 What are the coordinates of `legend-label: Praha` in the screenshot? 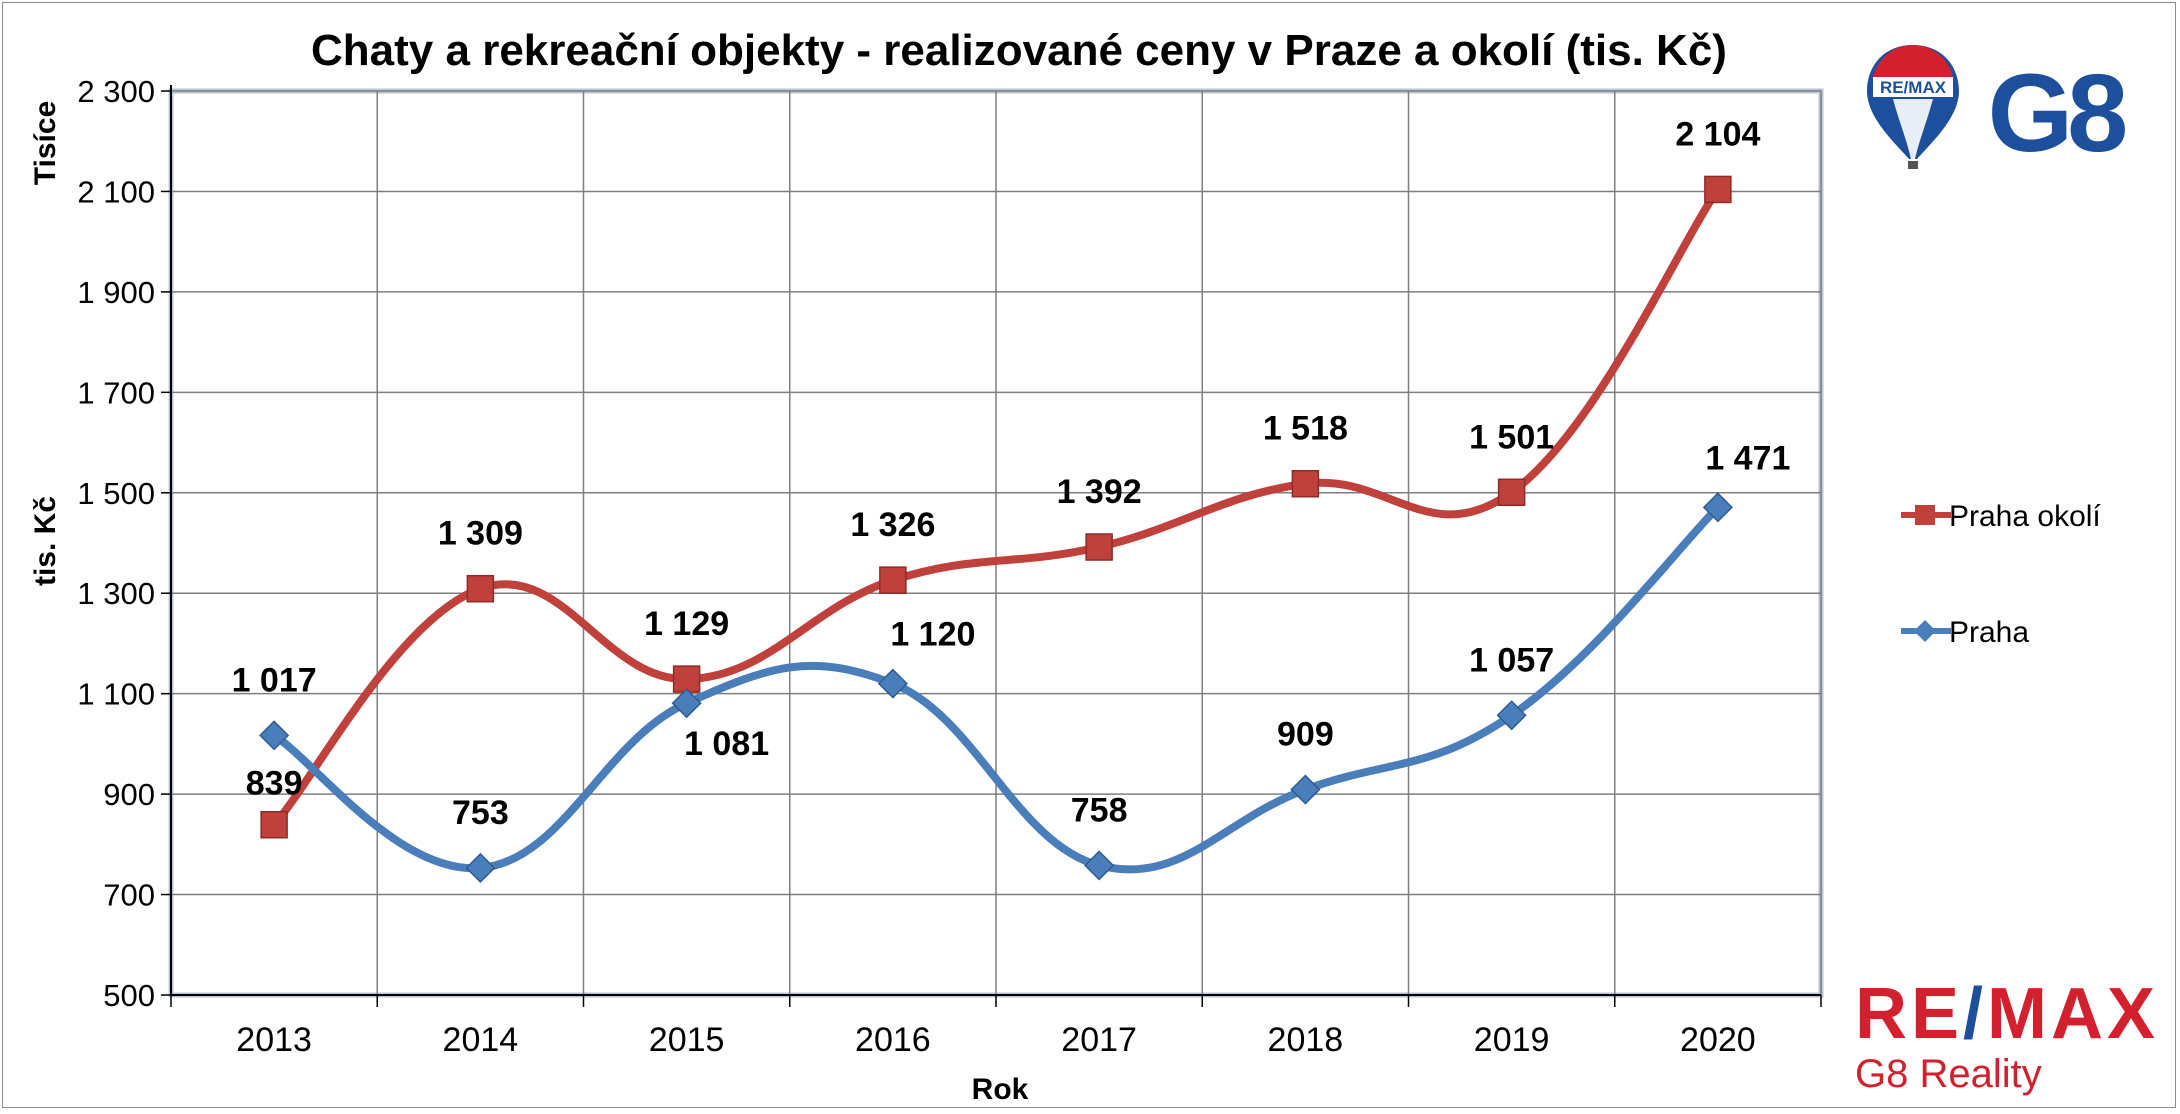 It's located at (1989, 632).